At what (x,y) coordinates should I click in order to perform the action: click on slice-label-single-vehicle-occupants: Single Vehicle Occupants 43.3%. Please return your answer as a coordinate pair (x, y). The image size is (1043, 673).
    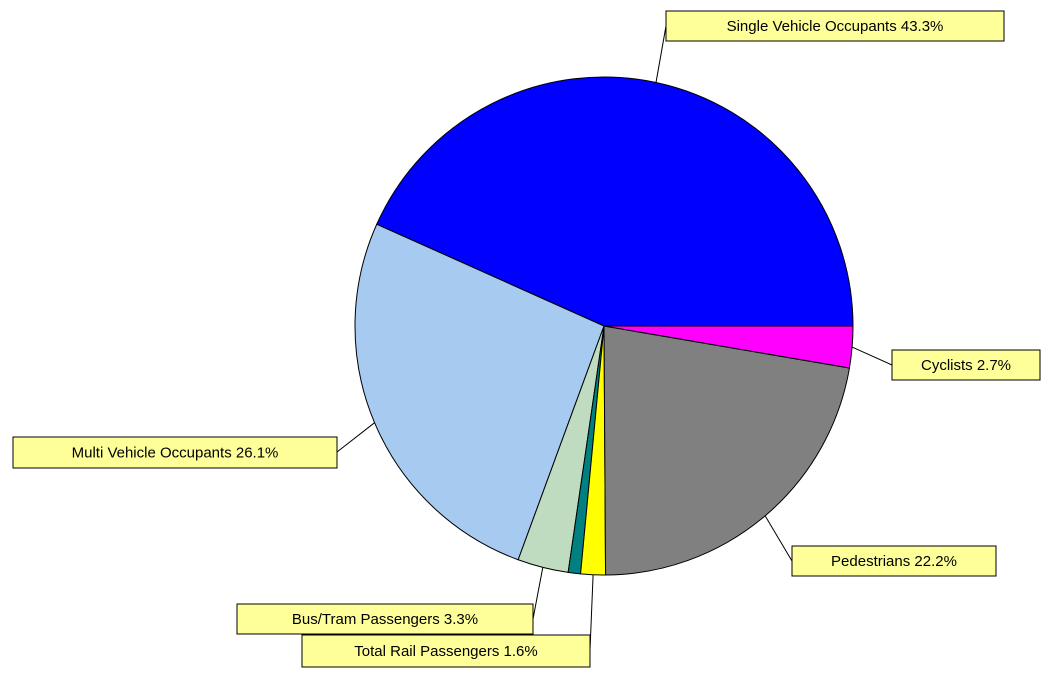
    Looking at the image, I should click on (835, 26).